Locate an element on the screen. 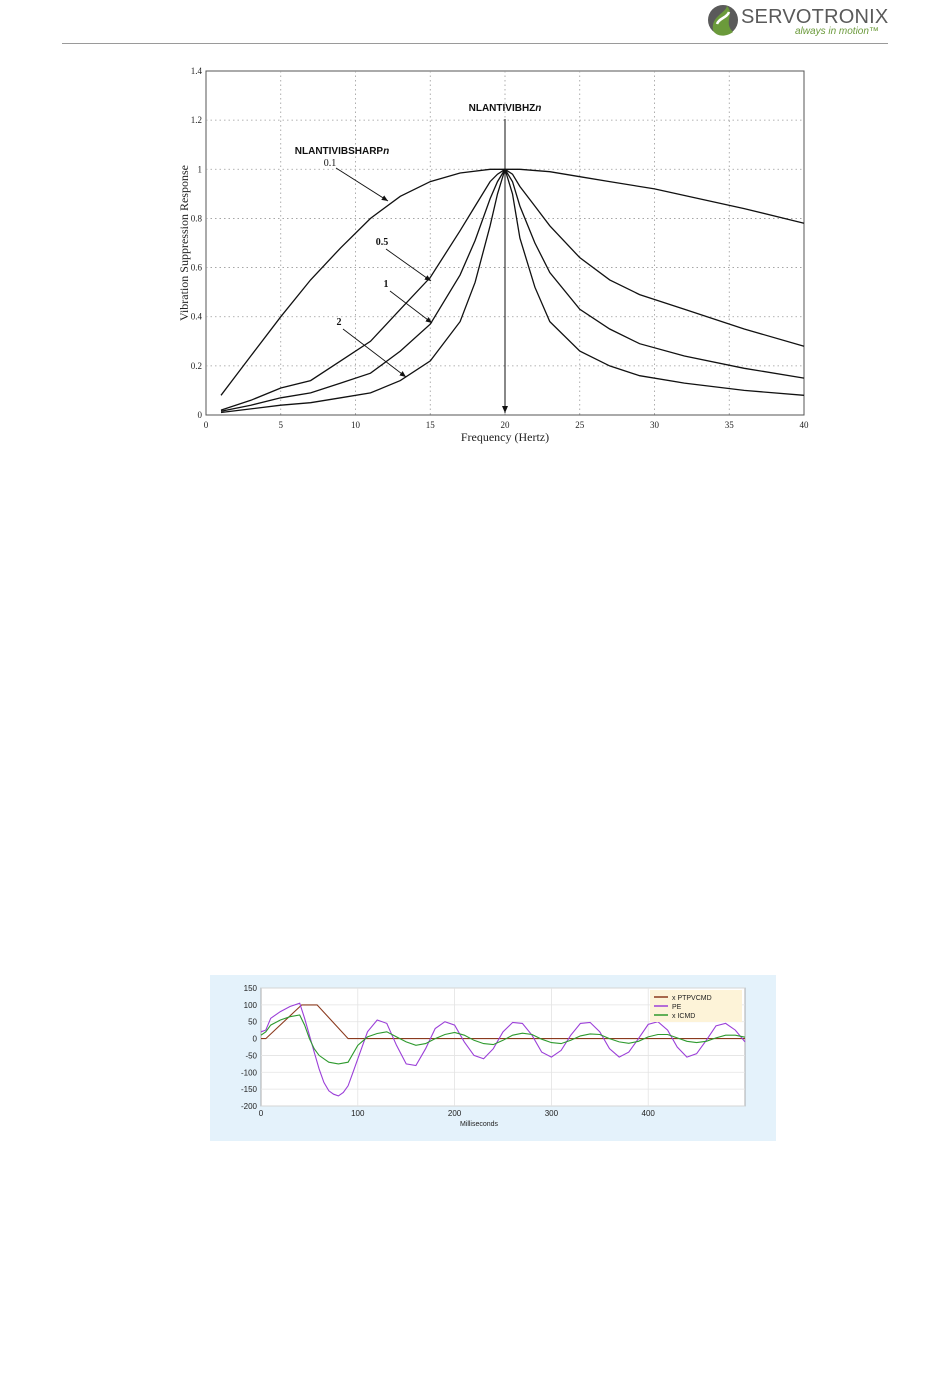 Image resolution: width=950 pixels, height=1397 pixels. center-label-text: NLANTIVIBHZ is located at coordinates (502, 108).